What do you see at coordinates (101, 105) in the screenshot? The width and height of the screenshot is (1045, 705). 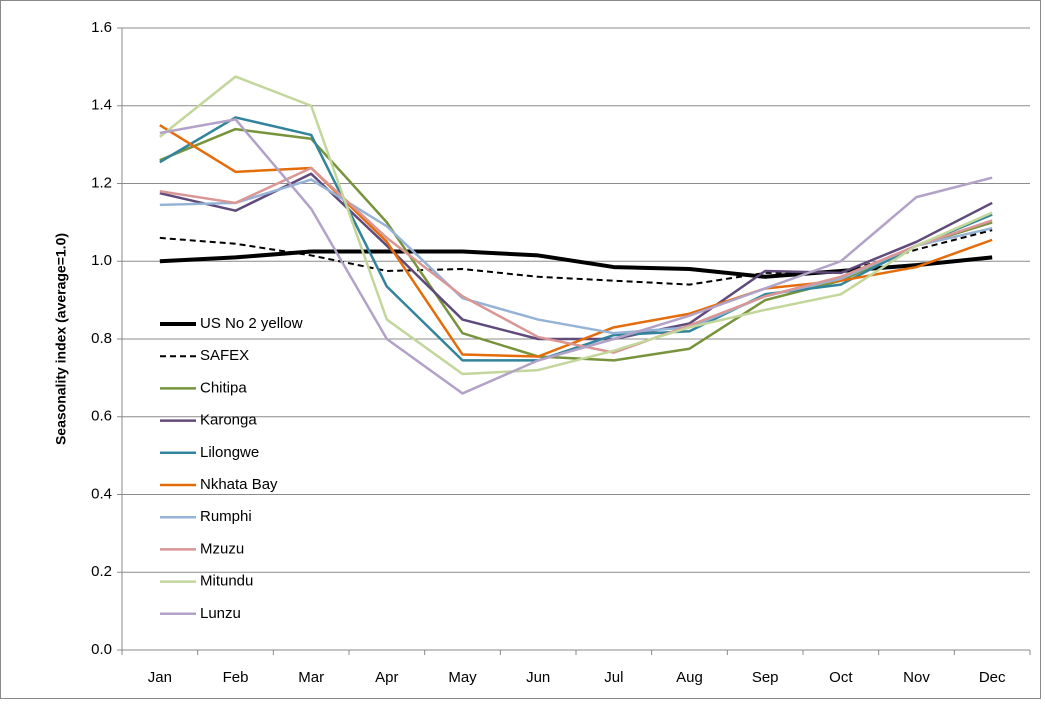 I see `y-tick-label: 1.4` at bounding box center [101, 105].